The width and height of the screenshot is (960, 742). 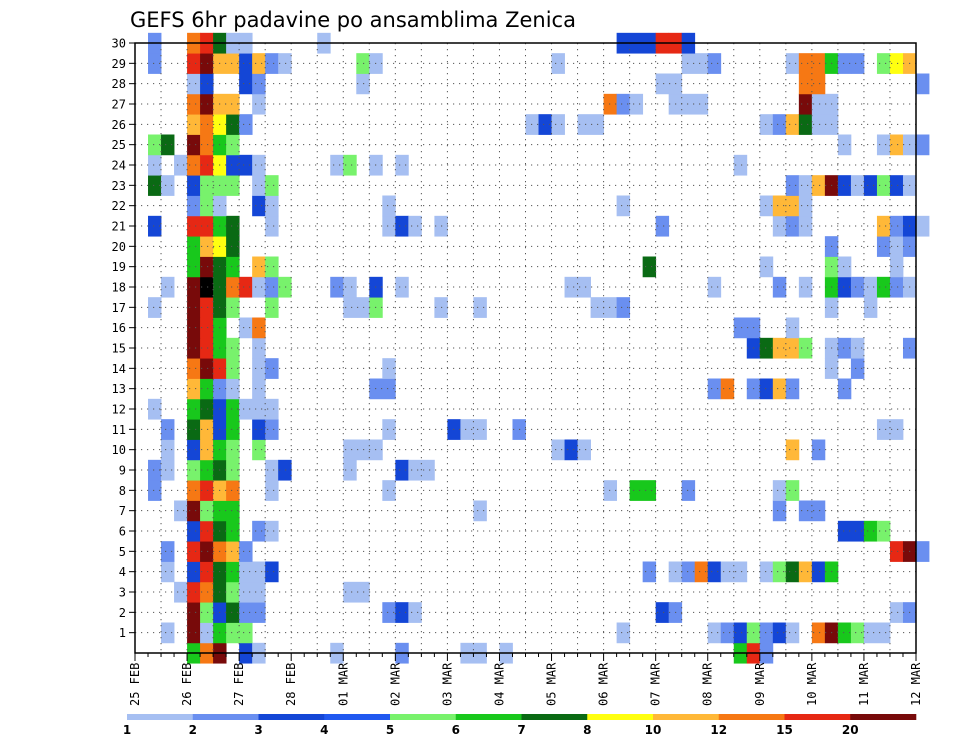 What do you see at coordinates (353, 20) in the screenshot?
I see `chart-title: GEFS 6hr padavine po ansamblima Zenica` at bounding box center [353, 20].